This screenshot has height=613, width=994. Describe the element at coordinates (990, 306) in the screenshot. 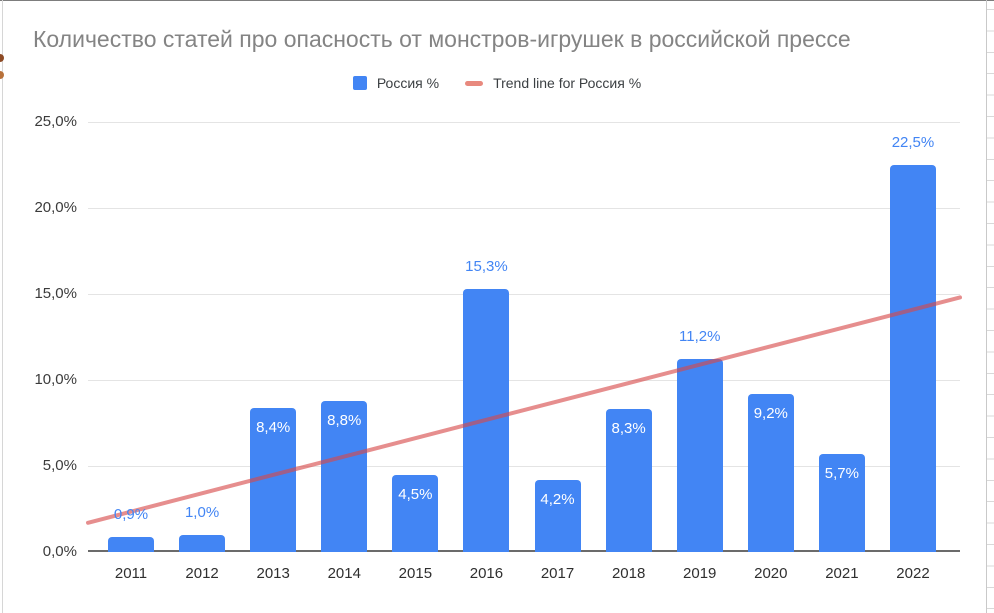

I see `spreadsheet-right-gridline` at that location.